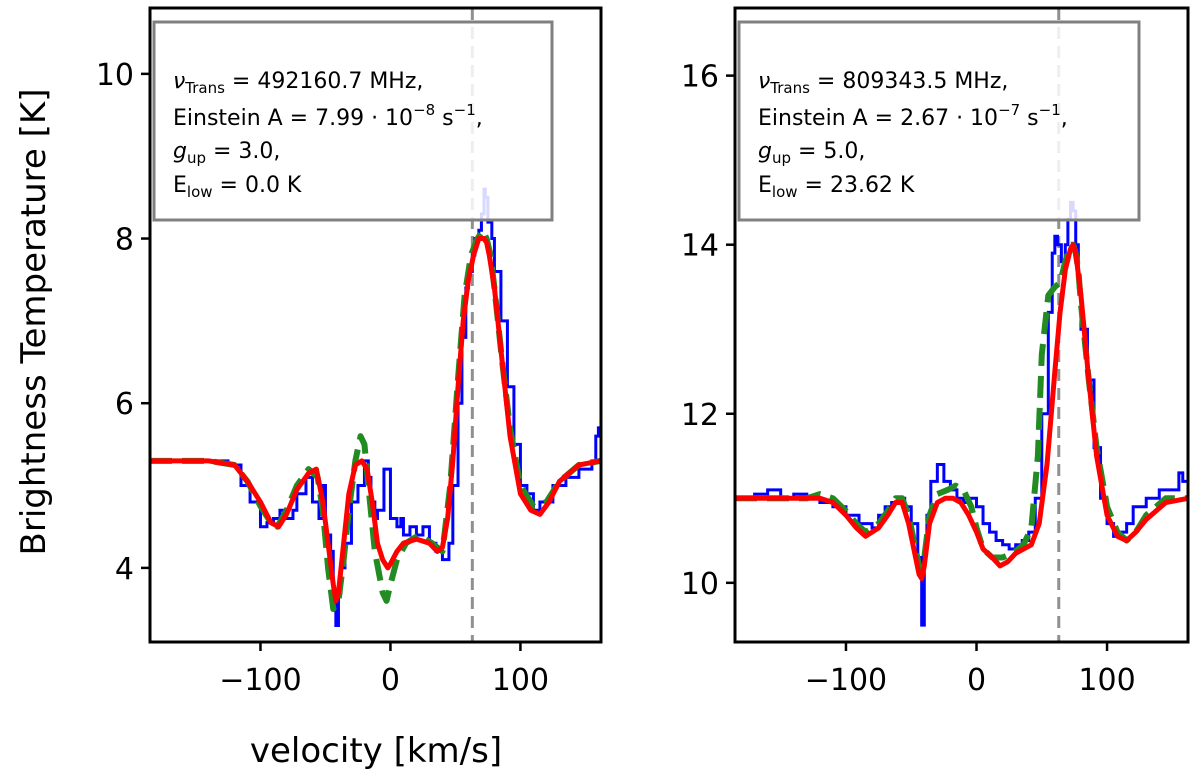 This screenshot has height=784, width=1200. What do you see at coordinates (878, 118) in the screenshot?
I see `einstein-prefix: Einstein A = 2.67 · 10` at bounding box center [878, 118].